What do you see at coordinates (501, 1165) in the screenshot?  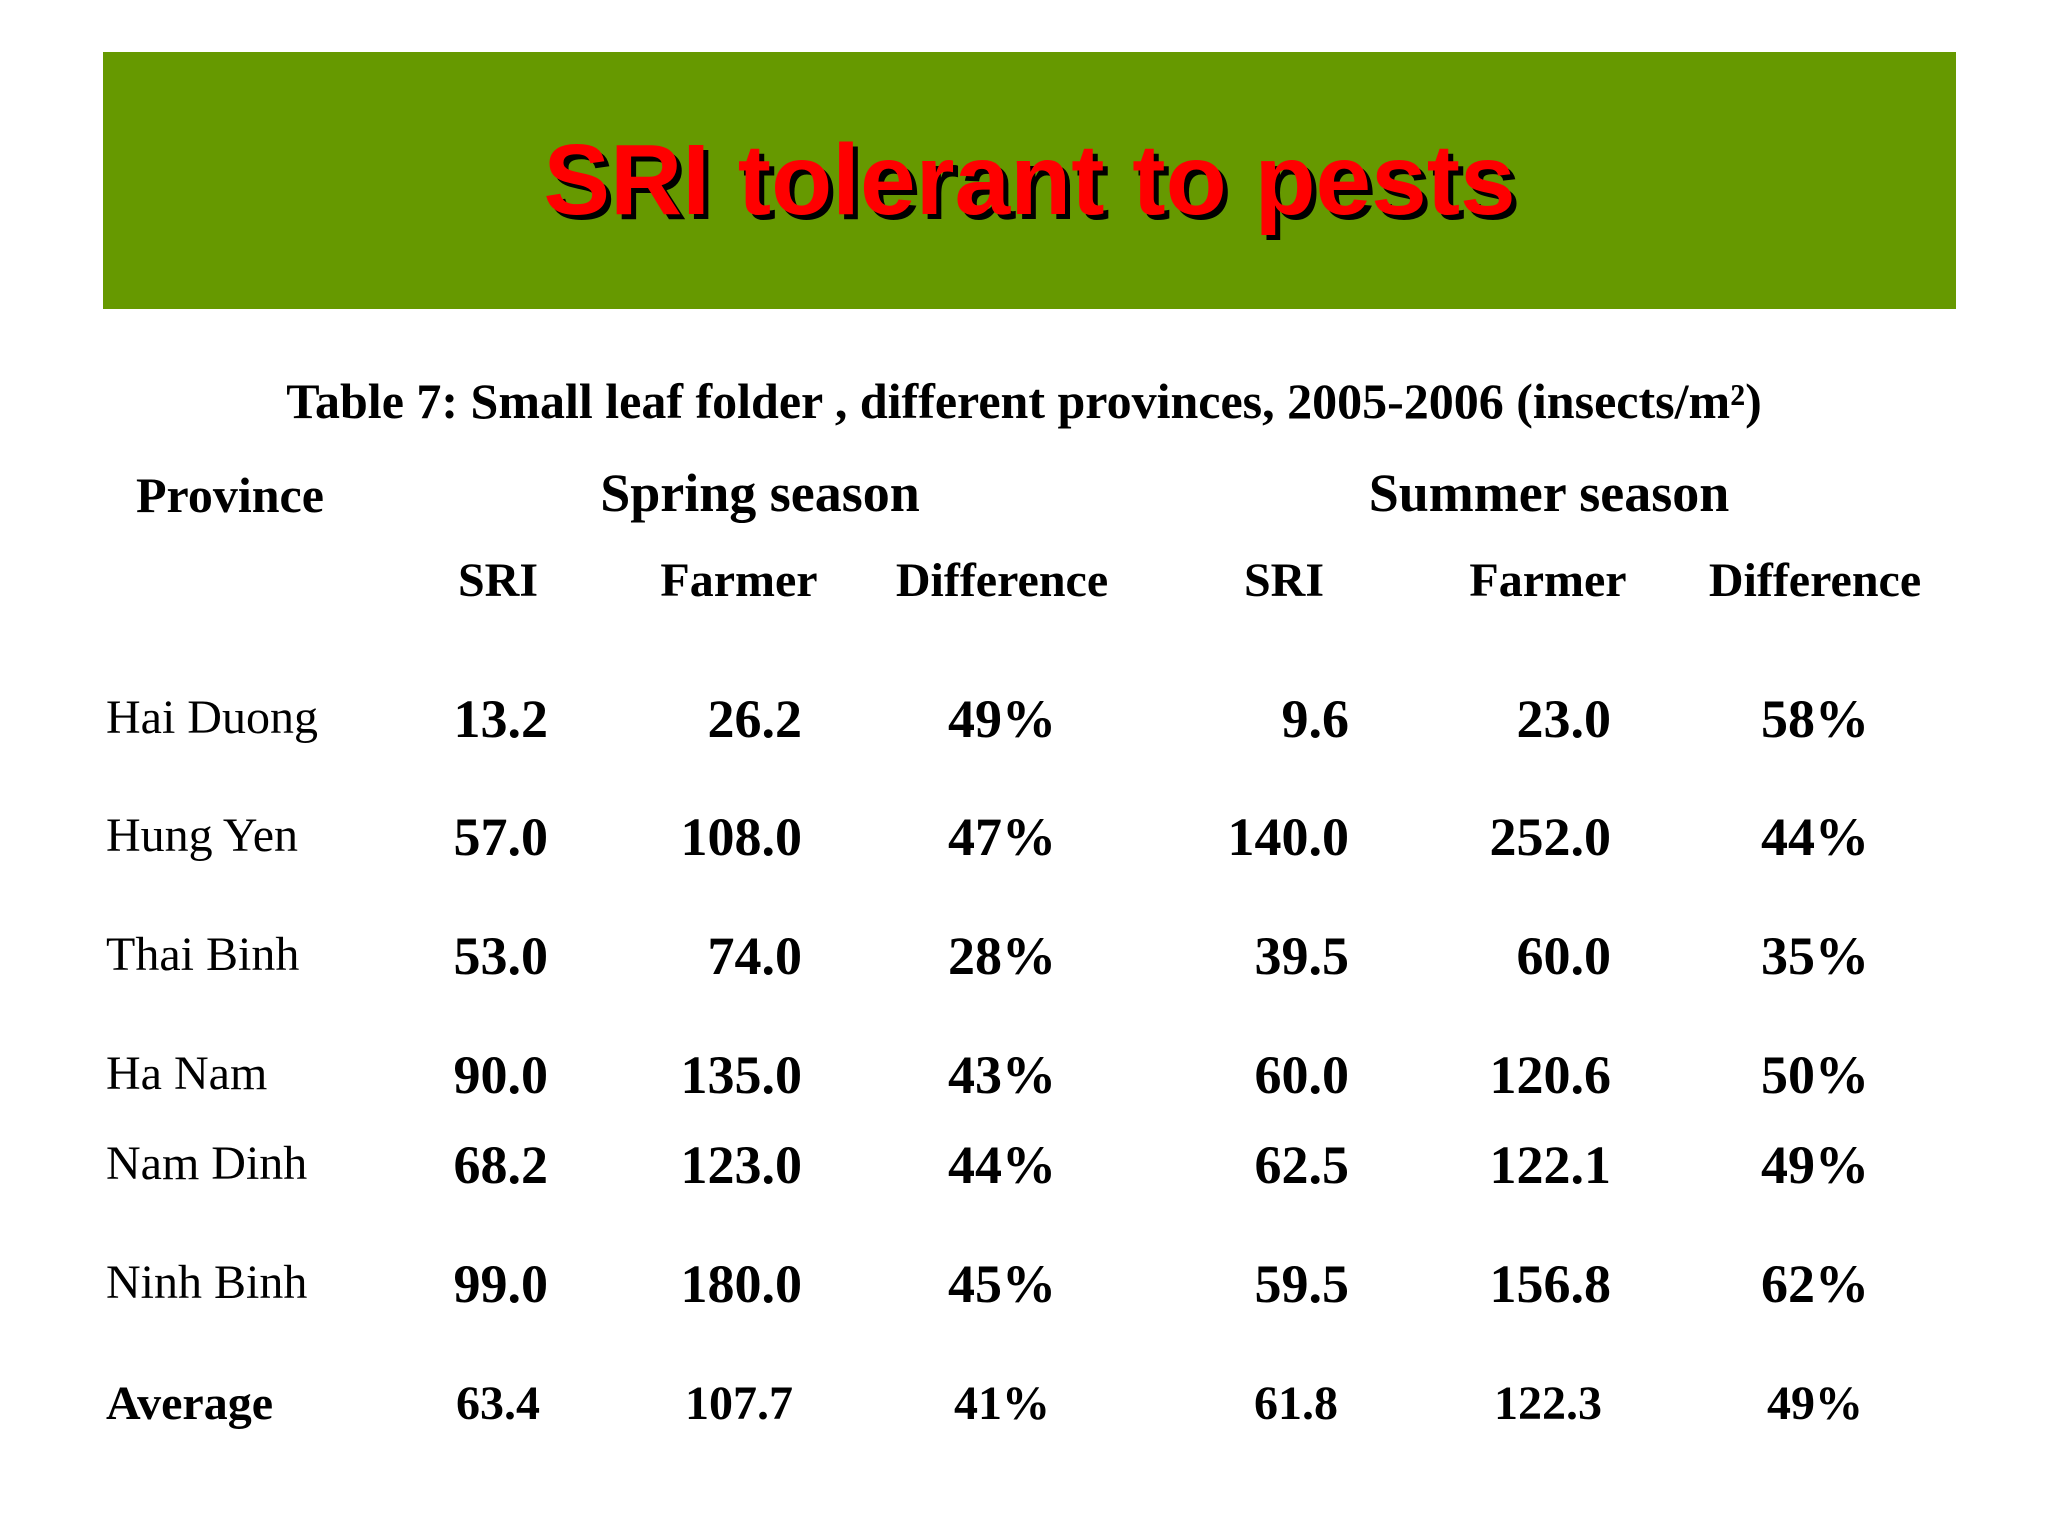 I see `spring-sri-cell: 68.2` at bounding box center [501, 1165].